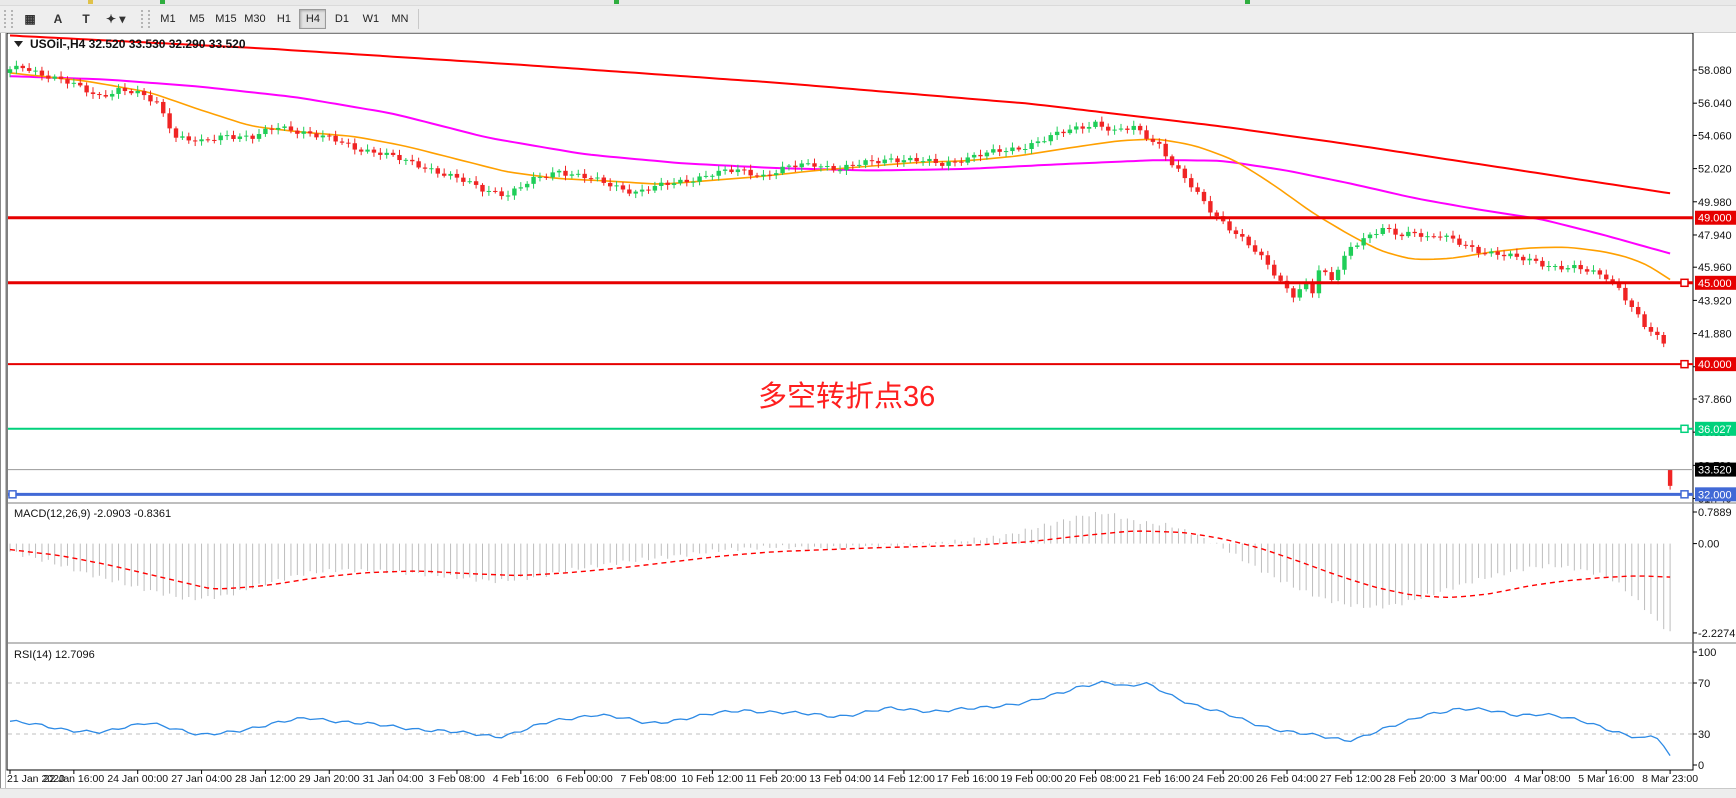 The image size is (1736, 798). I want to click on svg-text: 49.980, so click(1715, 203).